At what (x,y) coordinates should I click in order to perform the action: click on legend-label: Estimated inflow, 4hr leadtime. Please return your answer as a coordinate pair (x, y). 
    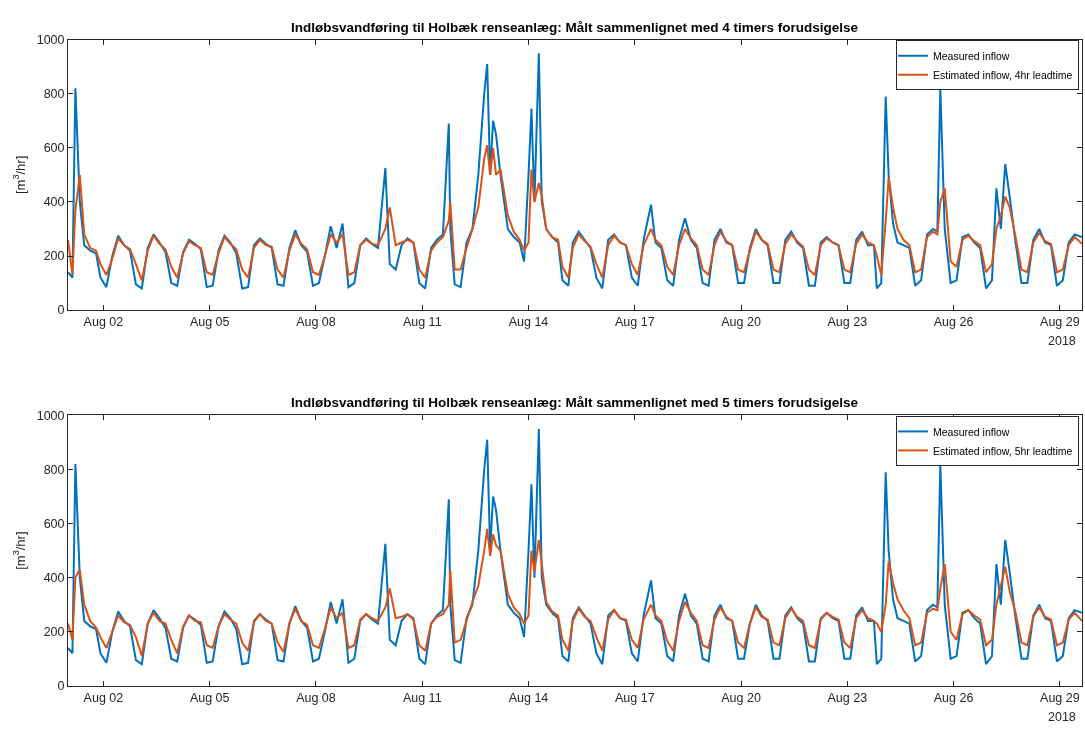
    Looking at the image, I should click on (1002, 74).